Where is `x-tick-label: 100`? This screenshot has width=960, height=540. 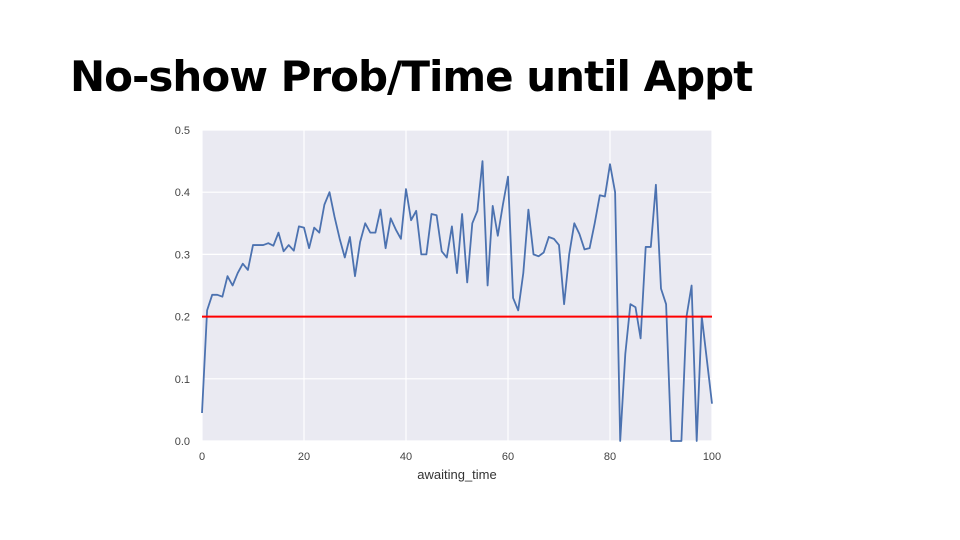
x-tick-label: 100 is located at coordinates (712, 457).